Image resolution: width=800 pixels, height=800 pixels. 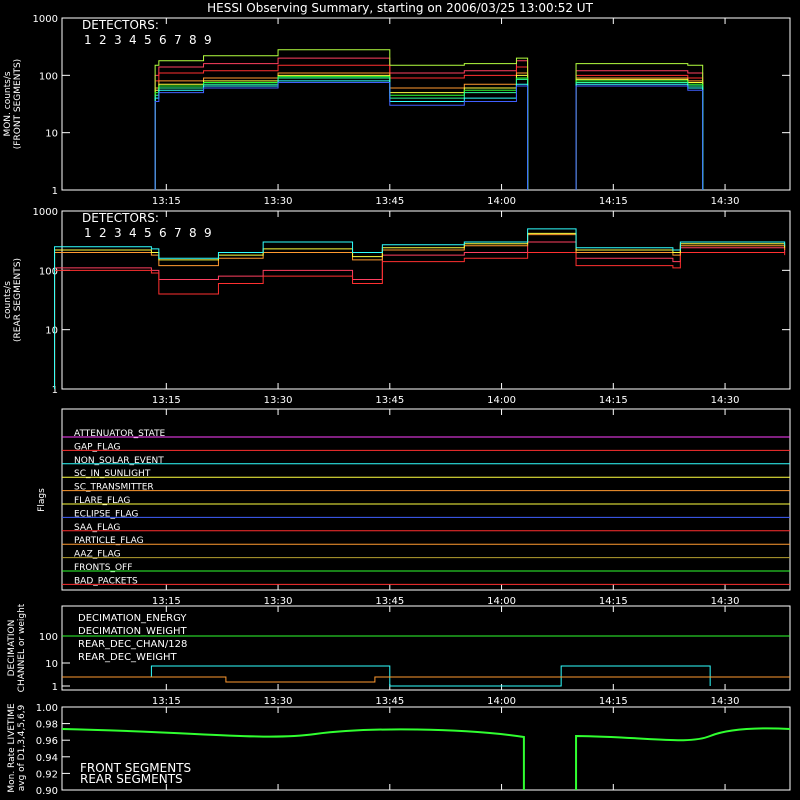 I want to click on flag-label: PARTICLE_FLAG, so click(x=109, y=541).